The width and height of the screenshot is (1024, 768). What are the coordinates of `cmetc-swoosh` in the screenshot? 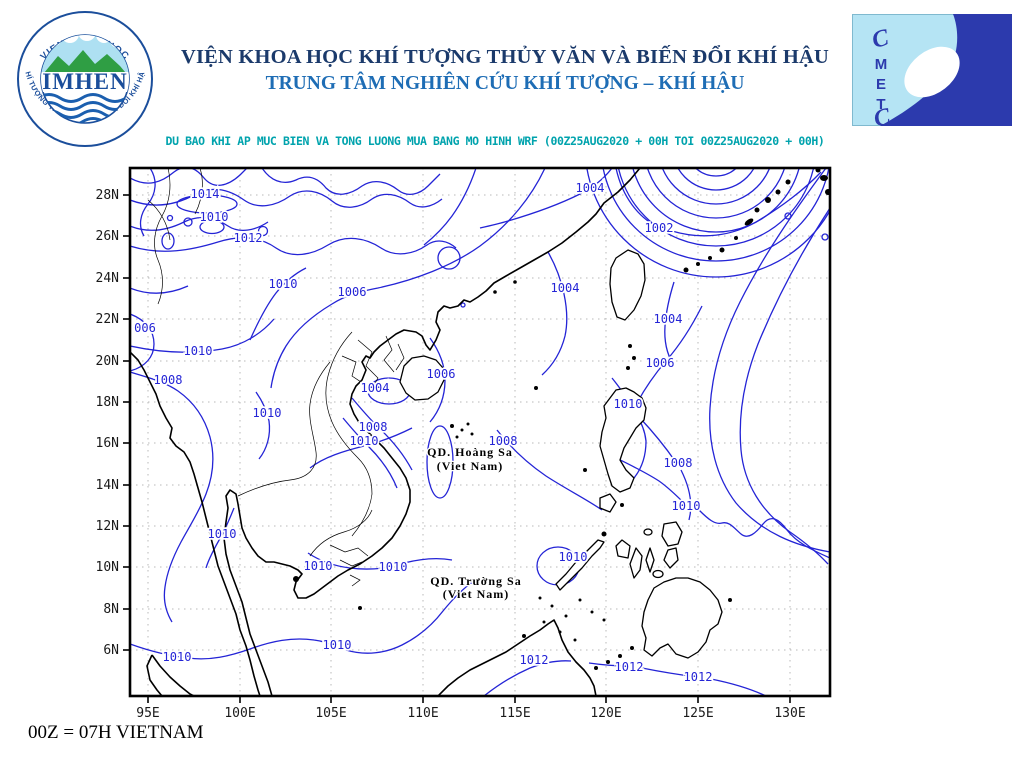 It's located at (946, 70).